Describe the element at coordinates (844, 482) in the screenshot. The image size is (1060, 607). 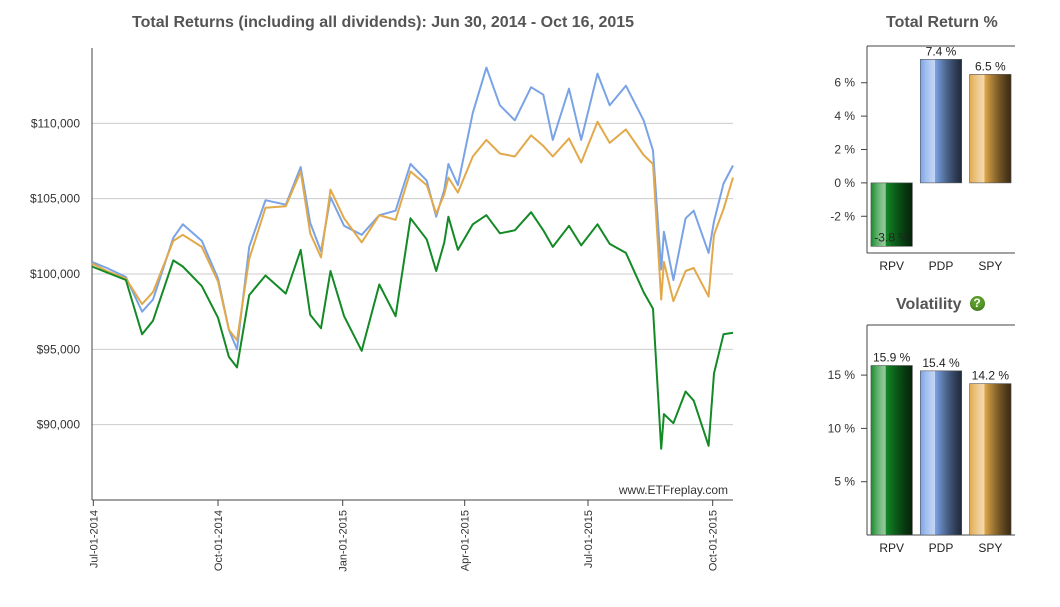
I see `y-tick-label: 5 %` at that location.